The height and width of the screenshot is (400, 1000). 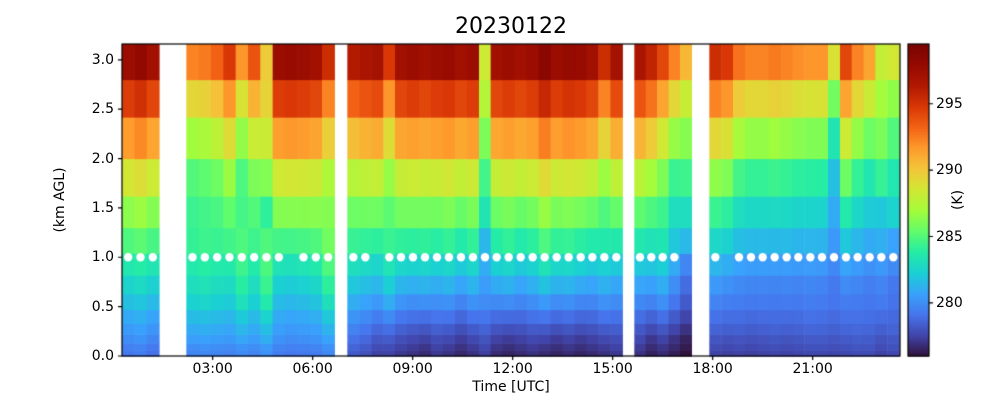 What do you see at coordinates (312, 369) in the screenshot?
I see `x-tick-label-1: 06:00` at bounding box center [312, 369].